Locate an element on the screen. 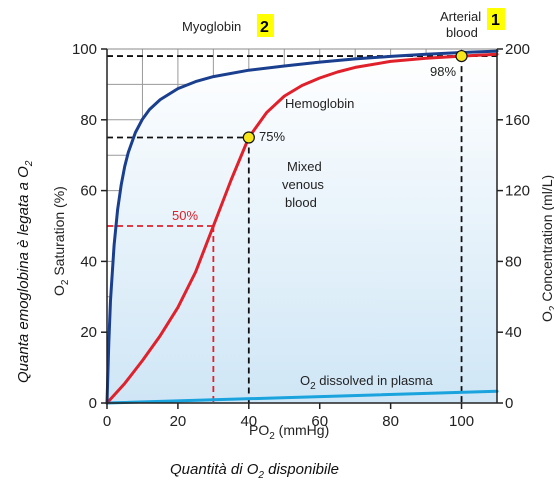  badge-1-text: 1 is located at coordinates (495, 20).